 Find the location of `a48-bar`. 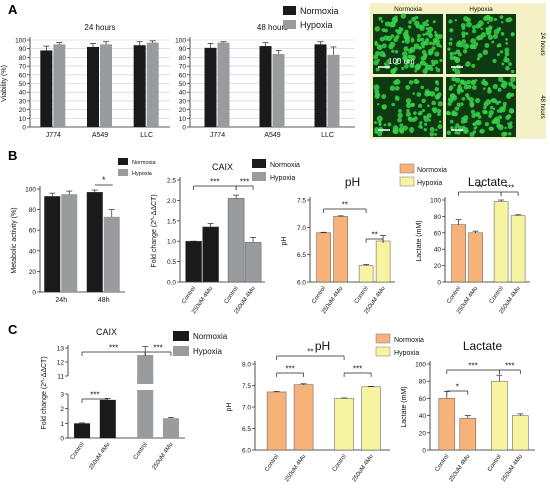

a48-bar is located at coordinates (223, 84).